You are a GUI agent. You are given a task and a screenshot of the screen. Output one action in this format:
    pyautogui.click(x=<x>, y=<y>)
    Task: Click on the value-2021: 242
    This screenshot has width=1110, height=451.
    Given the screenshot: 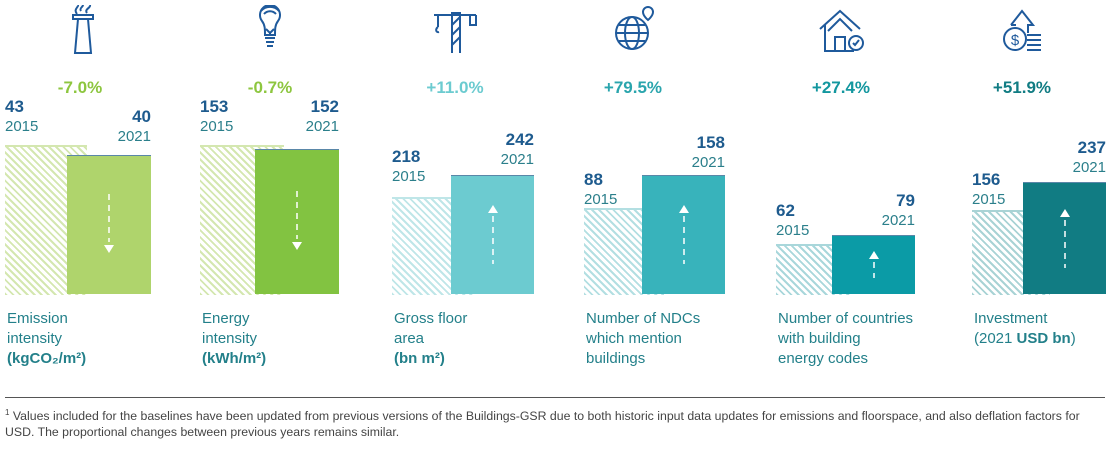 What is the action you would take?
    pyautogui.click(x=519, y=139)
    